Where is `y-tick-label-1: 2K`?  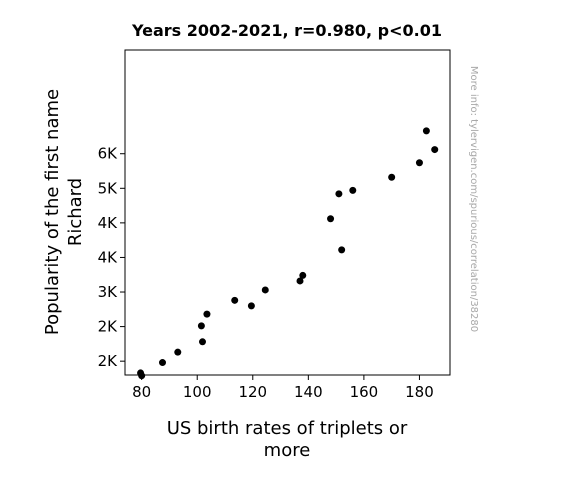 y-tick-label-1: 2K is located at coordinates (108, 361).